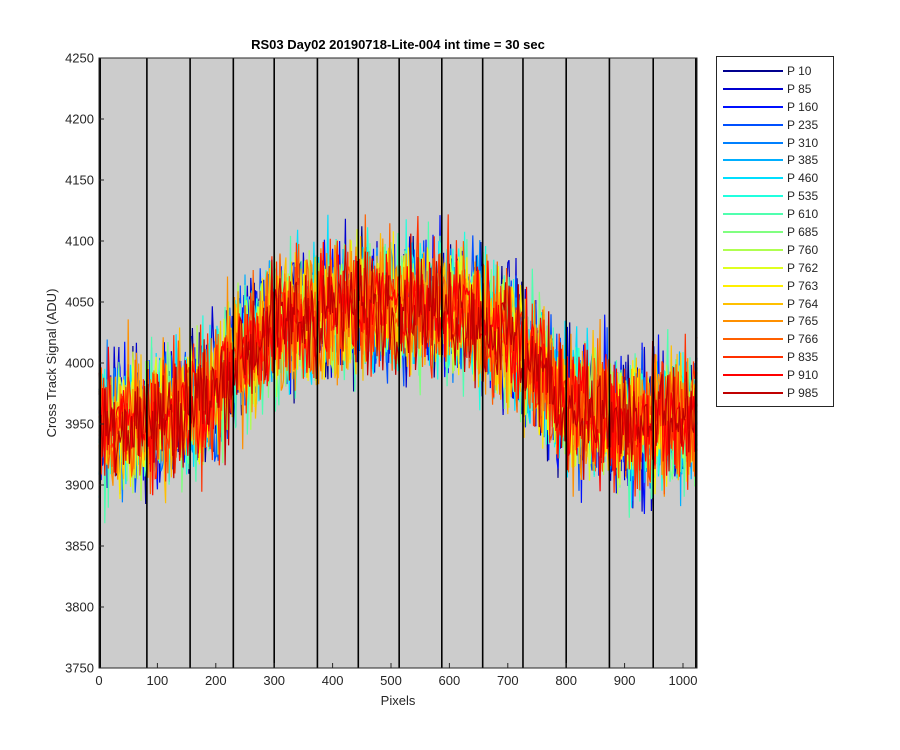 Image resolution: width=900 pixels, height=750 pixels. What do you see at coordinates (216, 680) in the screenshot?
I see `x-tick-label: 200` at bounding box center [216, 680].